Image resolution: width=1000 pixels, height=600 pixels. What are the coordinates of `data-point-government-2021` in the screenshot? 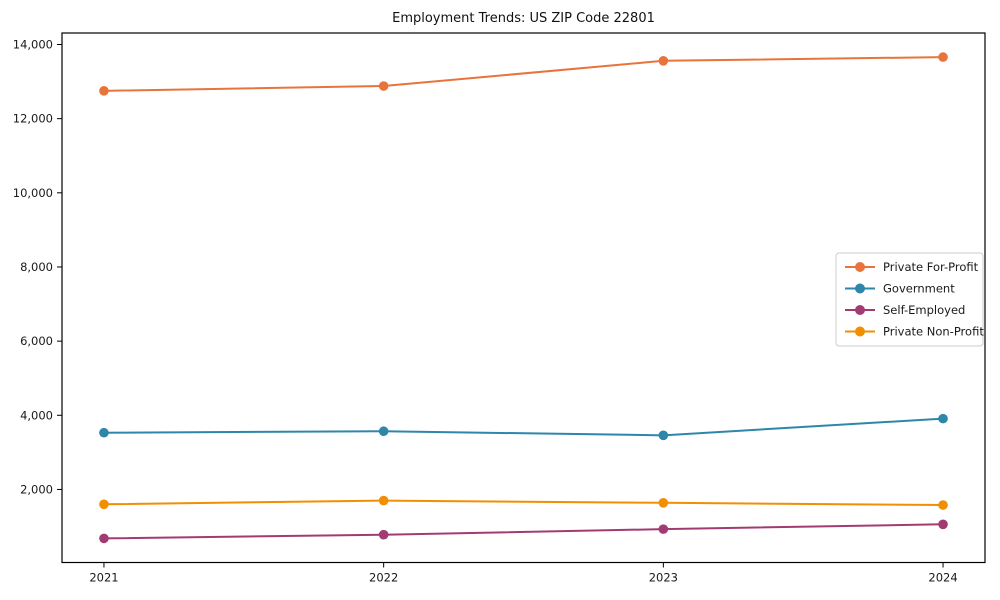 It's located at (104, 432).